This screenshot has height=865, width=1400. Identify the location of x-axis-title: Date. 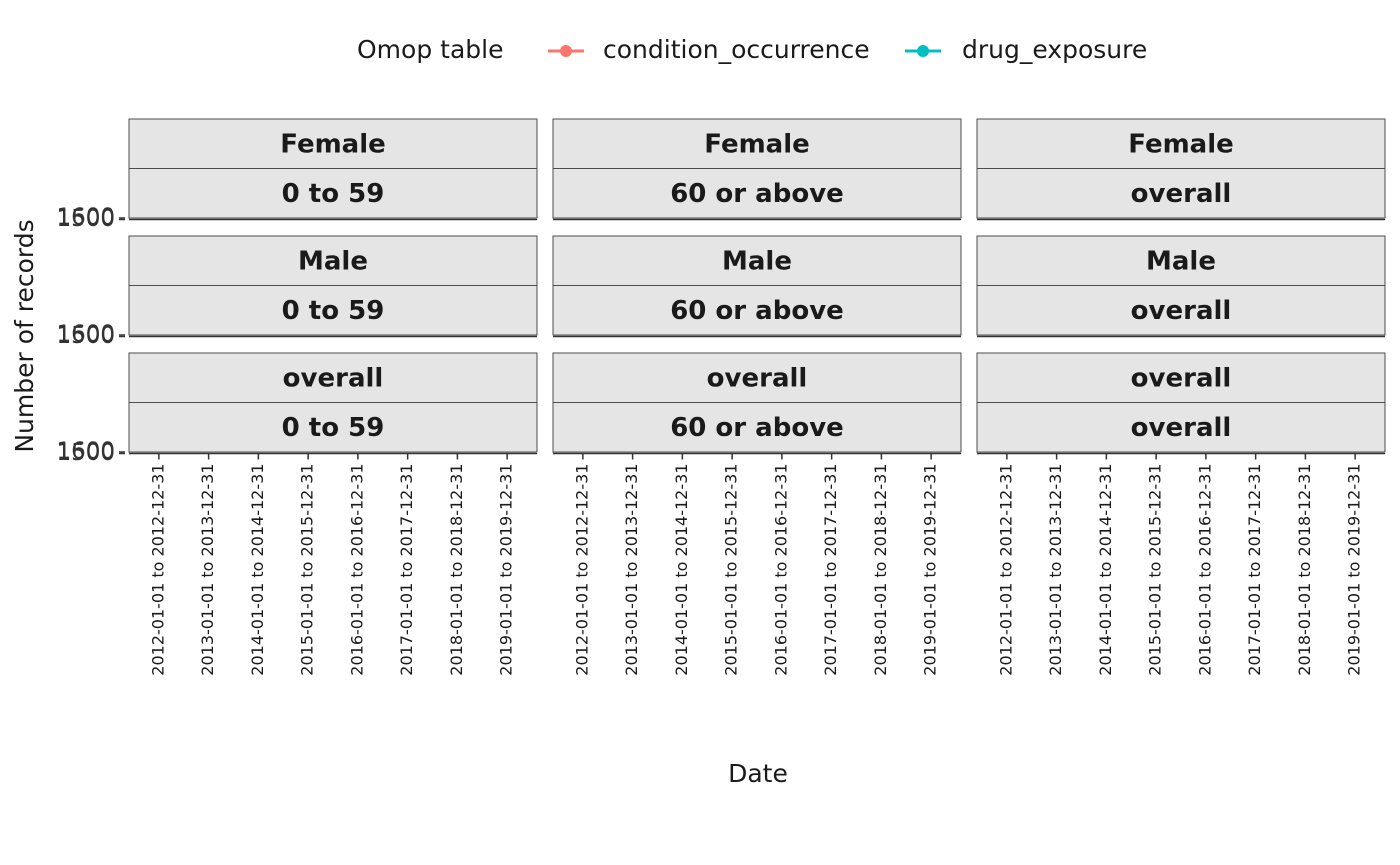
(758, 773).